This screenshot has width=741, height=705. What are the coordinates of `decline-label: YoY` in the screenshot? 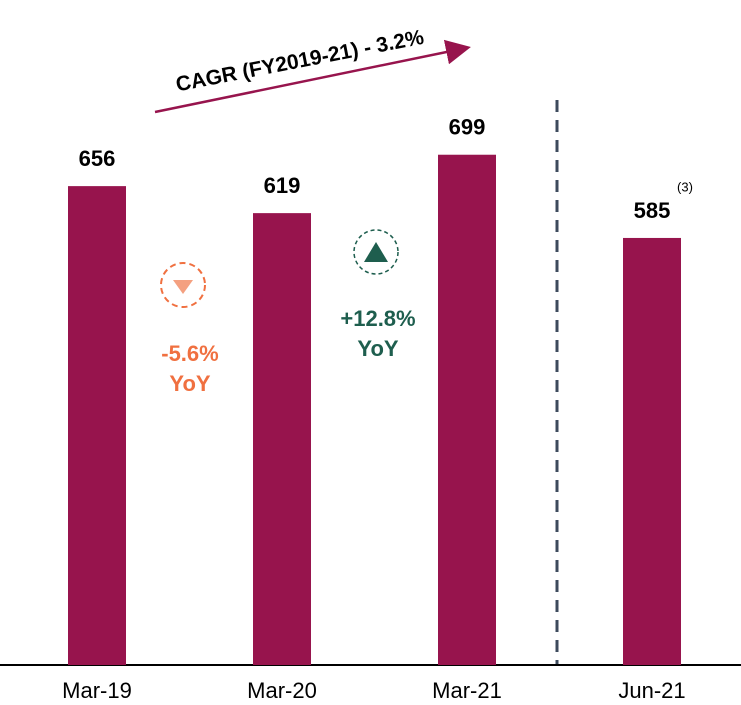 It's located at (189, 383).